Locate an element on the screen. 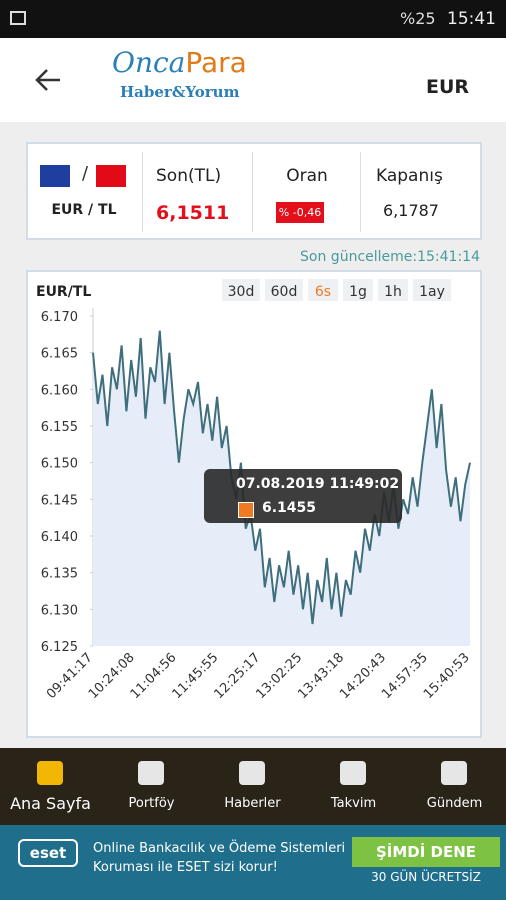 The image size is (506, 900). tooltip-label: 07.08.2019 11:49:02 is located at coordinates (318, 484).